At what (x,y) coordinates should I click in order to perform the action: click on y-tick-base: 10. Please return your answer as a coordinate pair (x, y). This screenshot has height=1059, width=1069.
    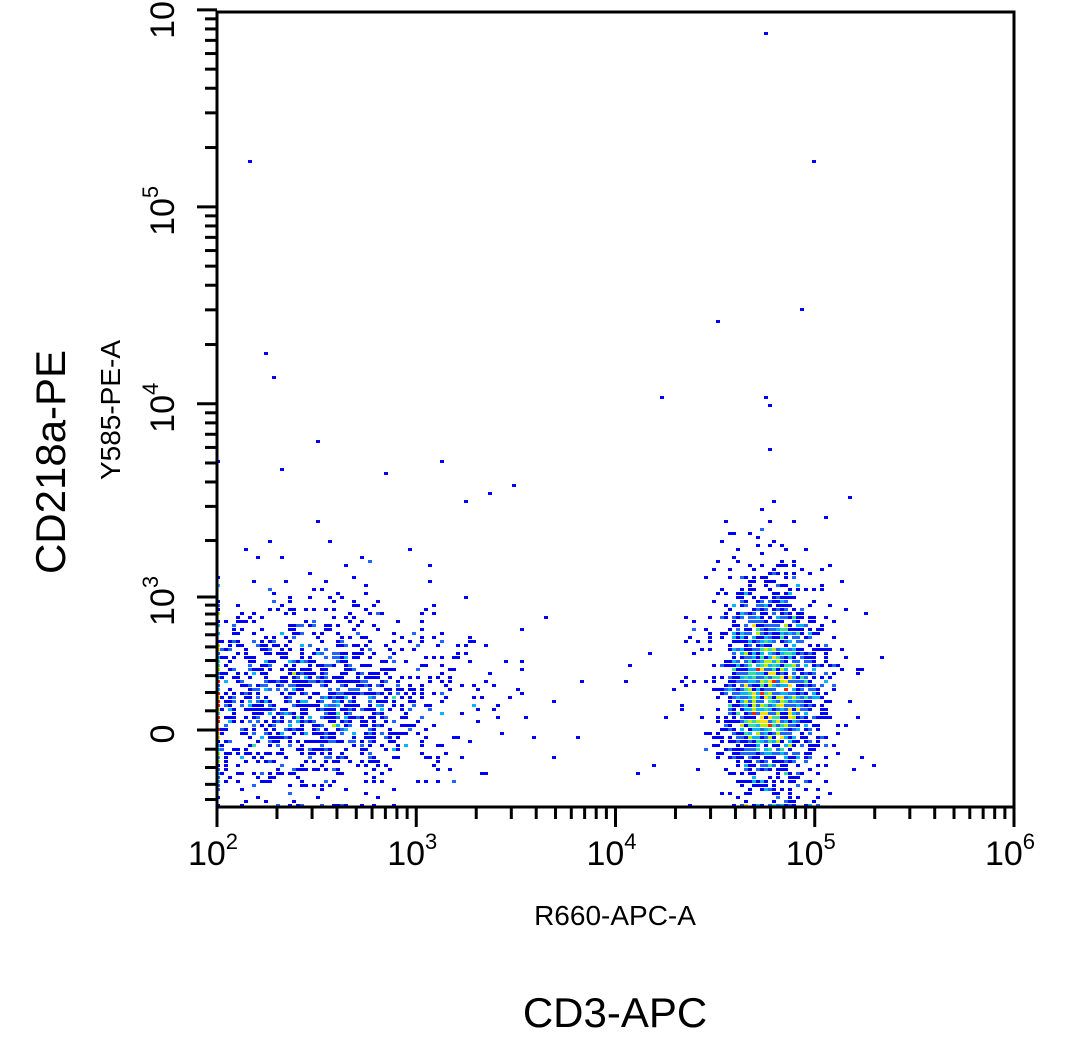
    Looking at the image, I should click on (163, 607).